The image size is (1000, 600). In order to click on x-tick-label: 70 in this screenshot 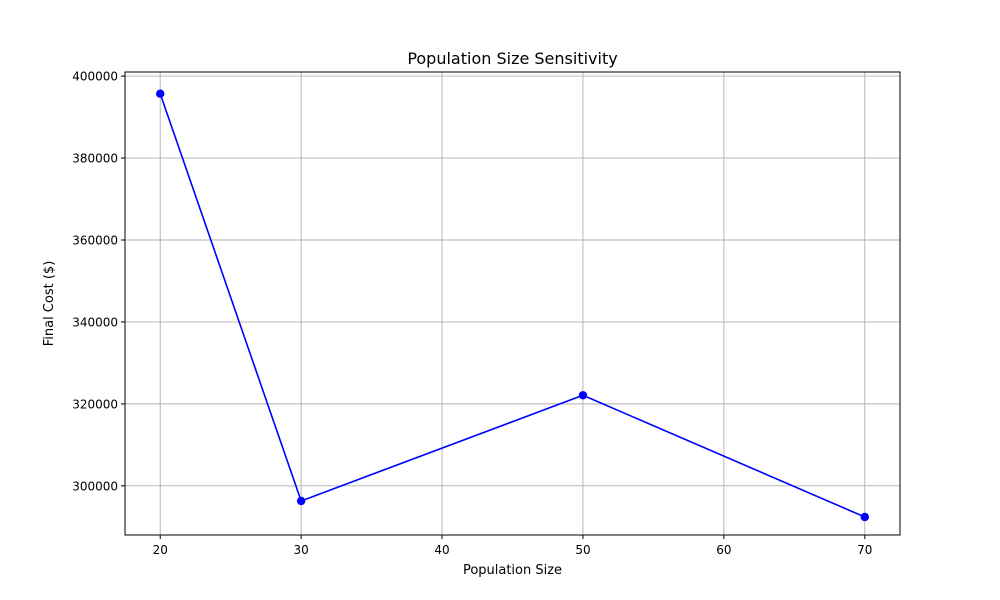, I will do `click(864, 550)`.